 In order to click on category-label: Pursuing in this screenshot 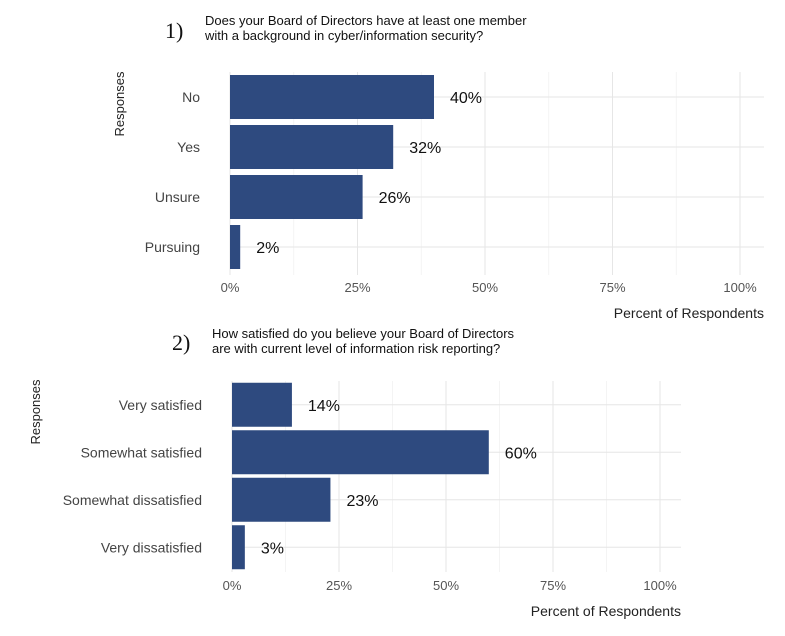, I will do `click(172, 247)`.